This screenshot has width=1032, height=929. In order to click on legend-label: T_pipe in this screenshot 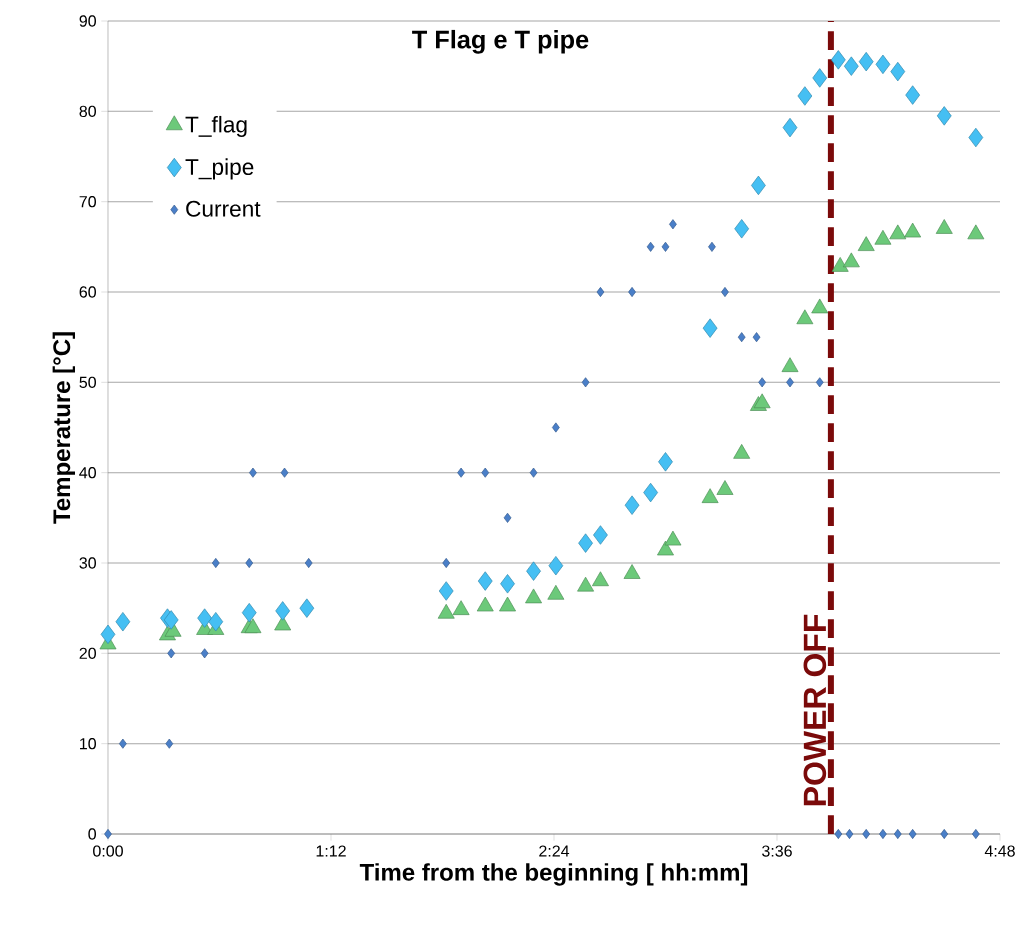, I will do `click(219, 169)`.